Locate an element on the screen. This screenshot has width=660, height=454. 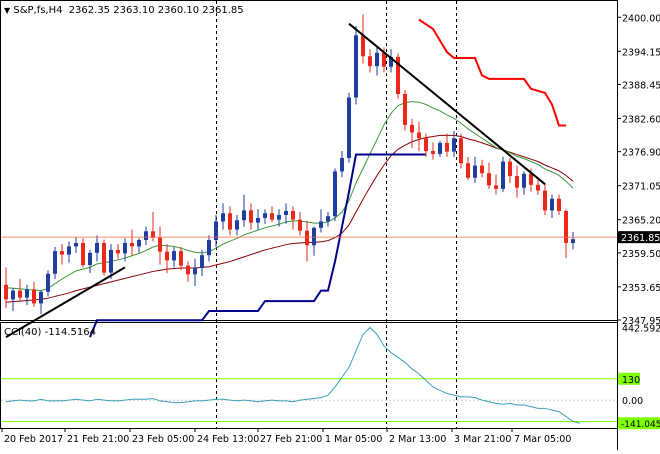
cci-axis-max-label: 442.592 is located at coordinates (641, 328).